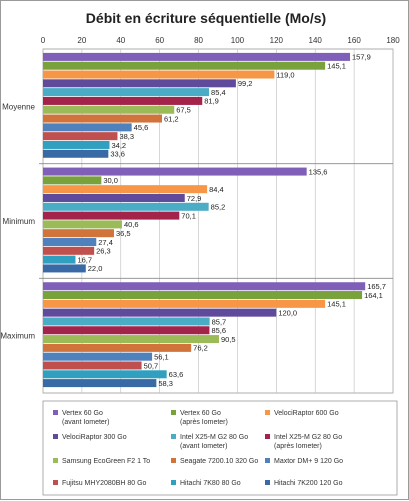  I want to click on x-tick-label: 20, so click(81, 40).